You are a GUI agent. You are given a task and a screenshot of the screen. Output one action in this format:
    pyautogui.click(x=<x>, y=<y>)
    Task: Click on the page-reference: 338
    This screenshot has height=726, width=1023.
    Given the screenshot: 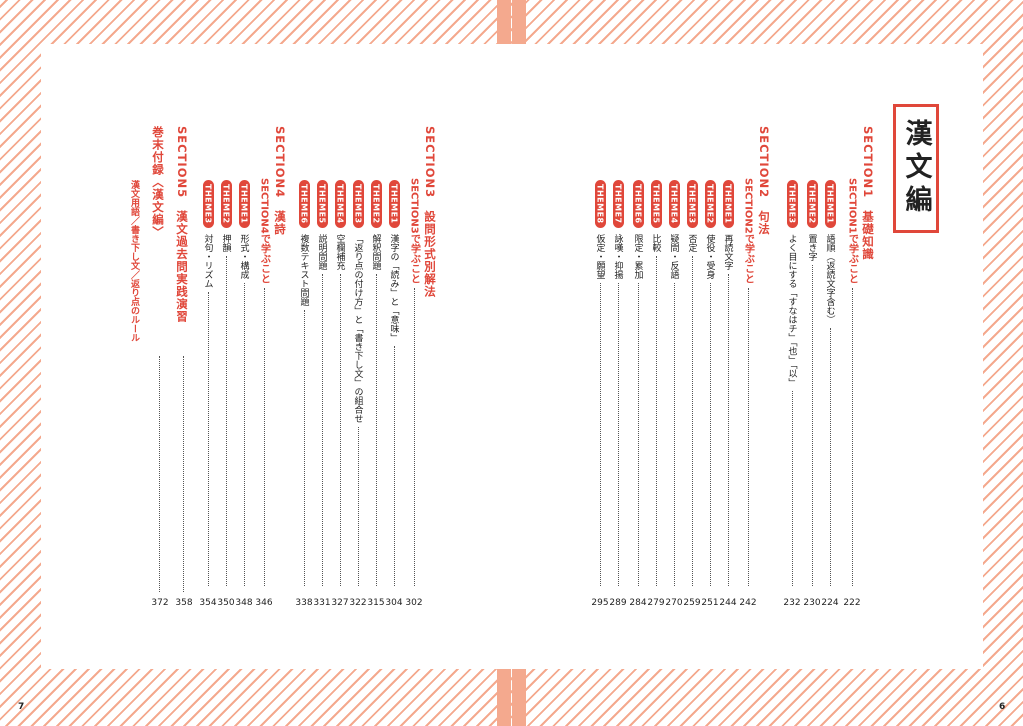 What is the action you would take?
    pyautogui.click(x=304, y=603)
    